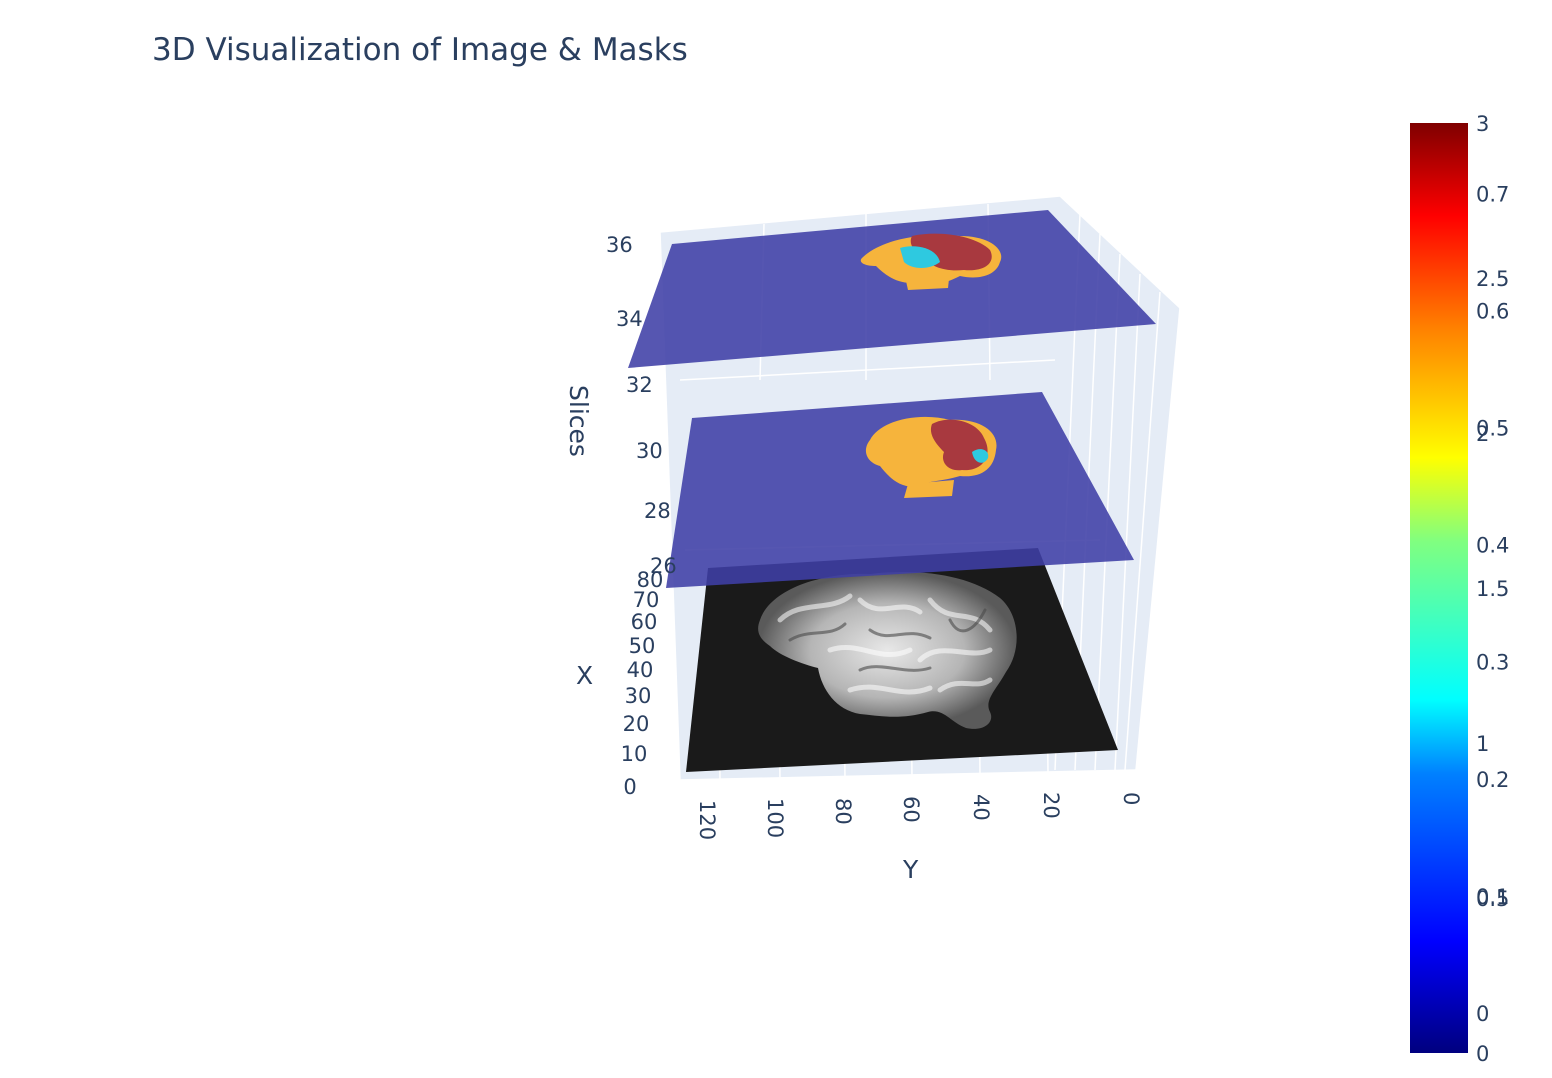 This screenshot has width=1552, height=1078. Describe the element at coordinates (707, 820) in the screenshot. I see `y-tick-label: 120` at that location.